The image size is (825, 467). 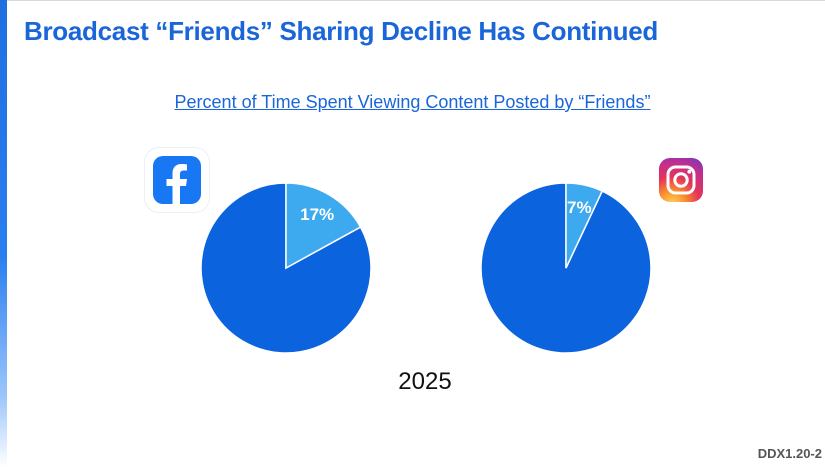 What do you see at coordinates (3, 233) in the screenshot?
I see `accent-bar` at bounding box center [3, 233].